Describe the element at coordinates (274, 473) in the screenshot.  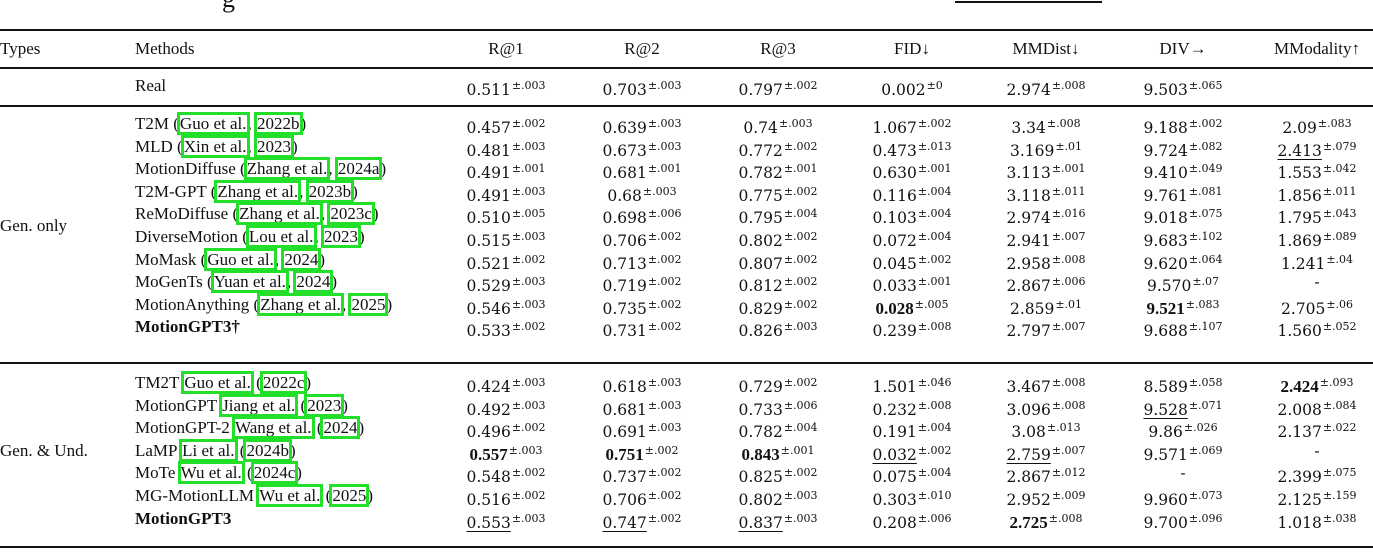
I see `citation-year-link: 2024c` at that location.